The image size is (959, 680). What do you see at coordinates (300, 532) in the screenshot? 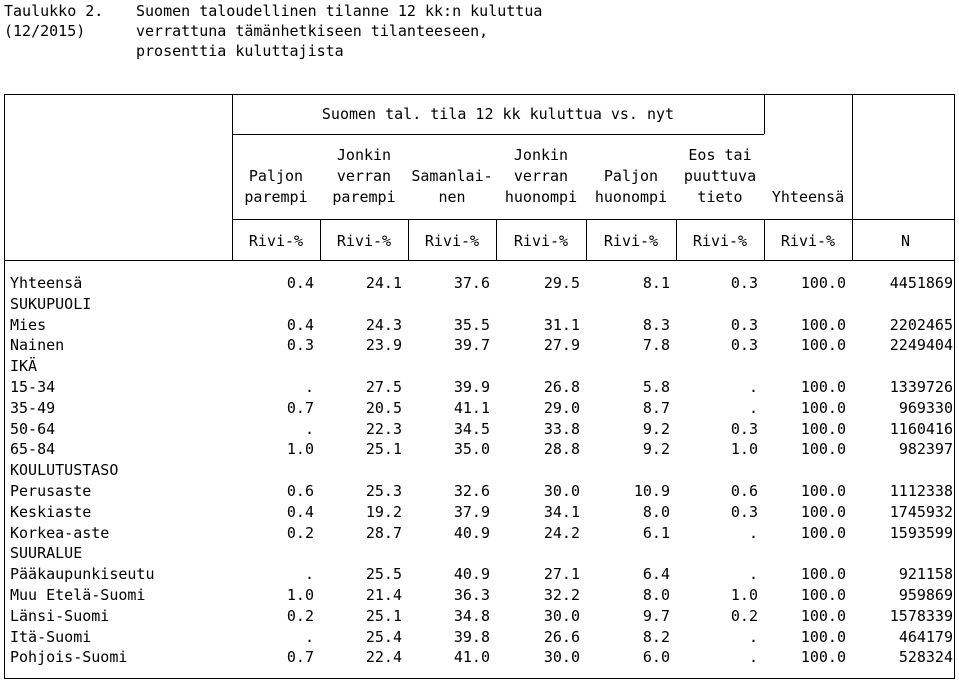
I see `table-cell: 0.2` at bounding box center [300, 532].